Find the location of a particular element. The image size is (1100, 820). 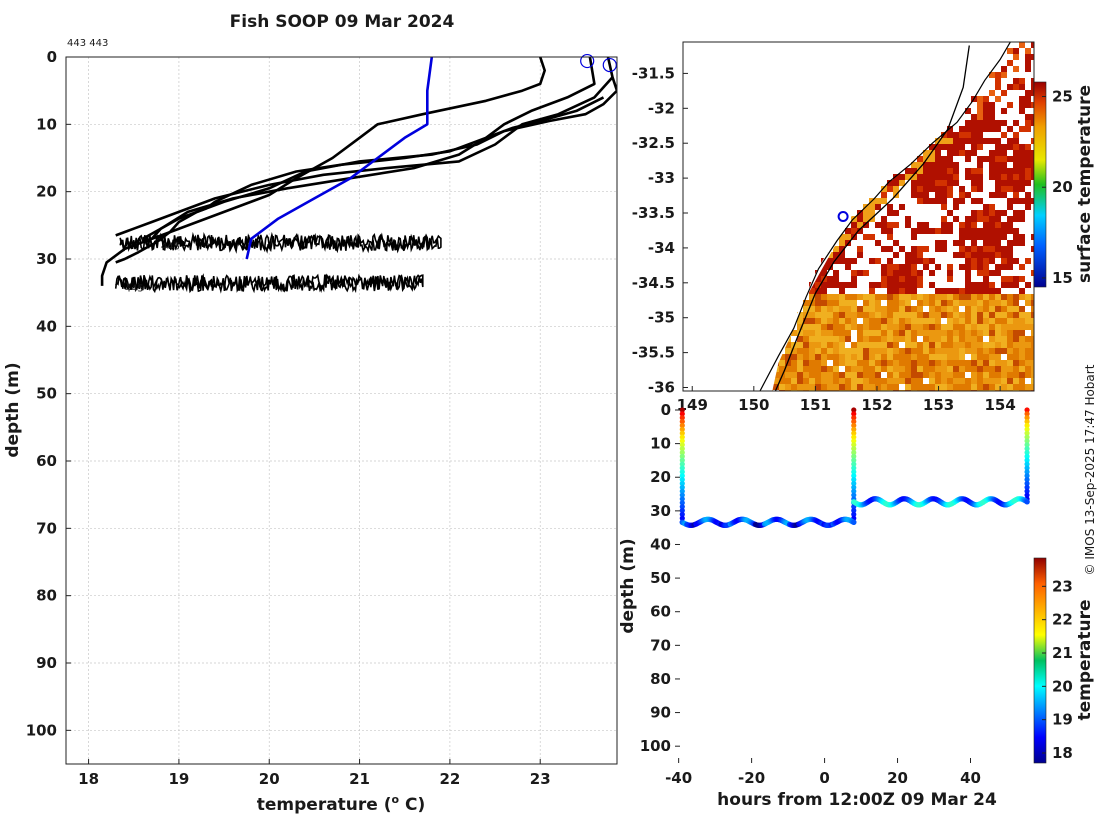

temperature-colorbar-tick-label: 20 is located at coordinates (1062, 686).